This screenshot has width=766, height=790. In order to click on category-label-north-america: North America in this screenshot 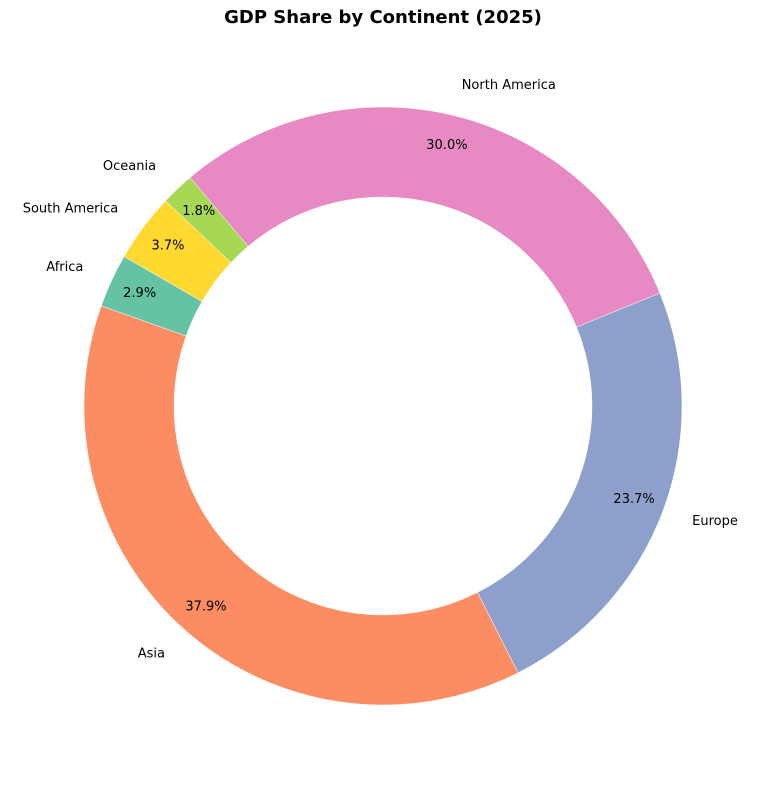, I will do `click(509, 85)`.